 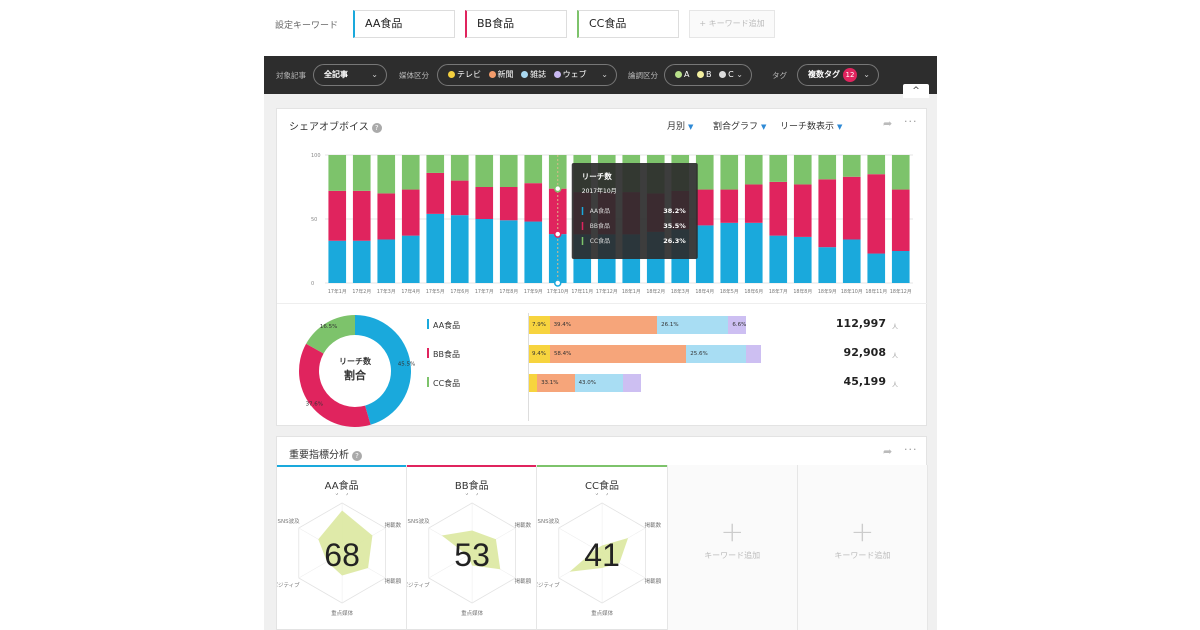 What do you see at coordinates (361, 291) in the screenshot?
I see `x-tick-label: 17年2月` at bounding box center [361, 291].